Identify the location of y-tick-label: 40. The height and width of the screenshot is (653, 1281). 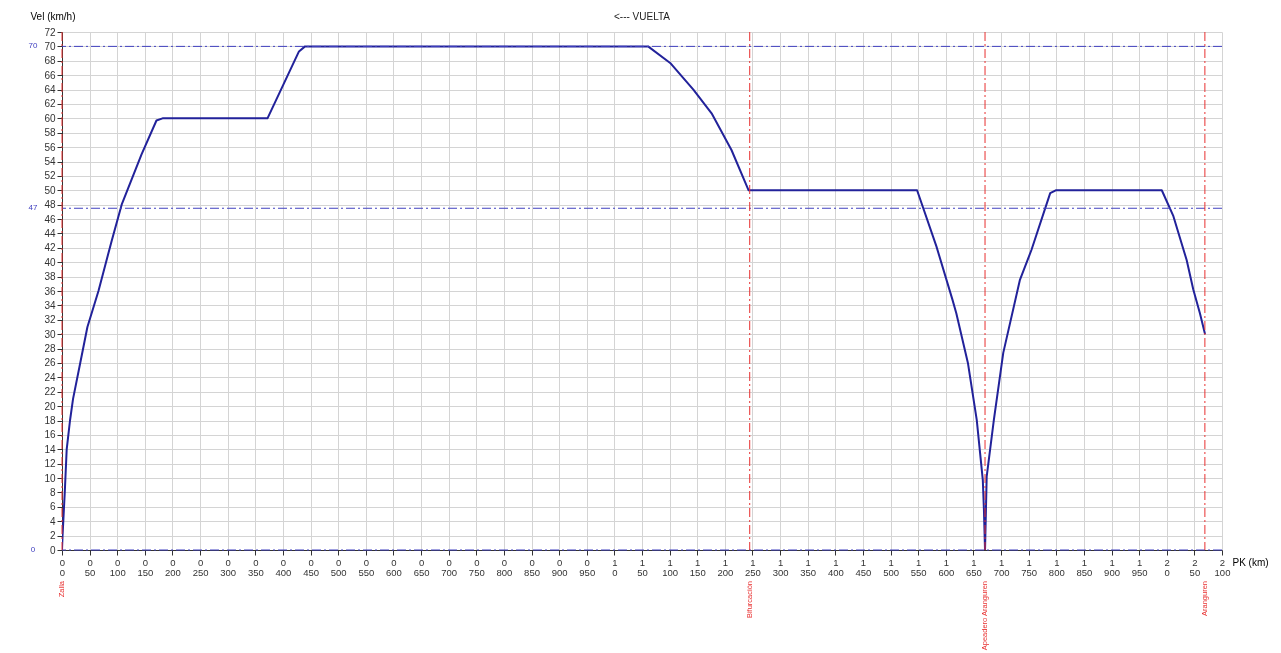
(50, 262).